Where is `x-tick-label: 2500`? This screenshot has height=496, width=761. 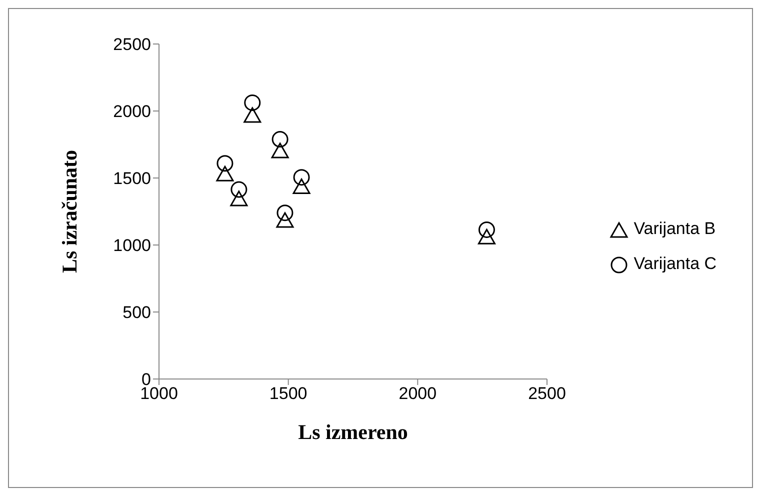
x-tick-label: 2500 is located at coordinates (547, 394).